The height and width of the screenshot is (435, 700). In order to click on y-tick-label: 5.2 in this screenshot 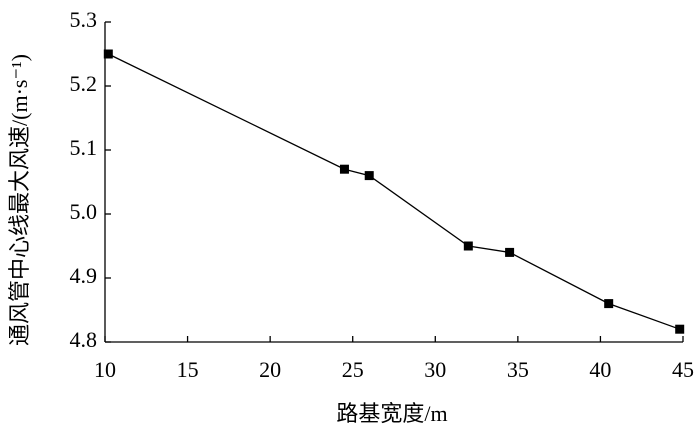, I will do `click(84, 83)`.